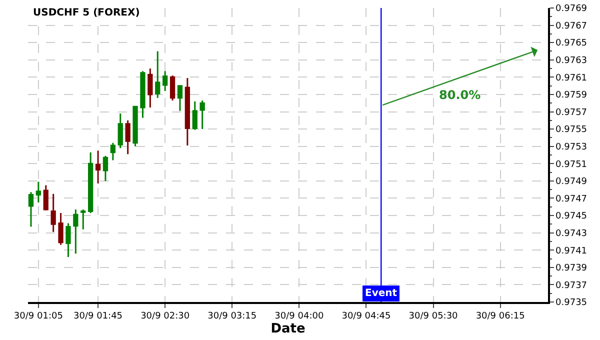 The width and height of the screenshot is (600, 340). What do you see at coordinates (381, 293) in the screenshot?
I see `ref-line-label: Event` at bounding box center [381, 293].